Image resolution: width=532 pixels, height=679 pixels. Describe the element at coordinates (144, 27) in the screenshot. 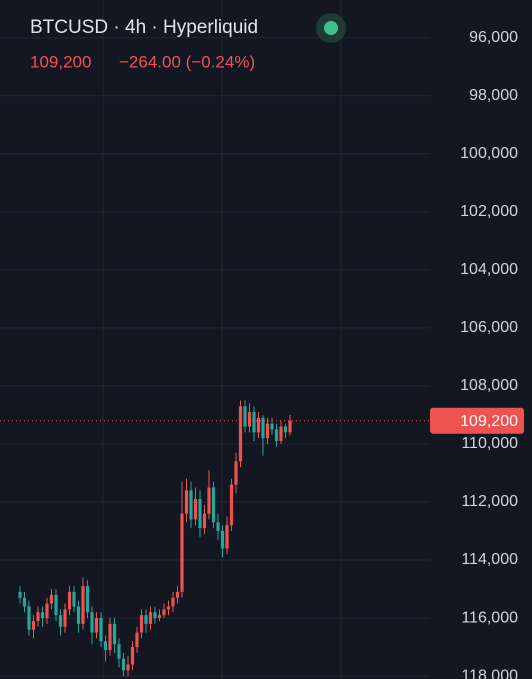

I see `chart-title: BTCUSD · 4h · Hyperliquid` at that location.